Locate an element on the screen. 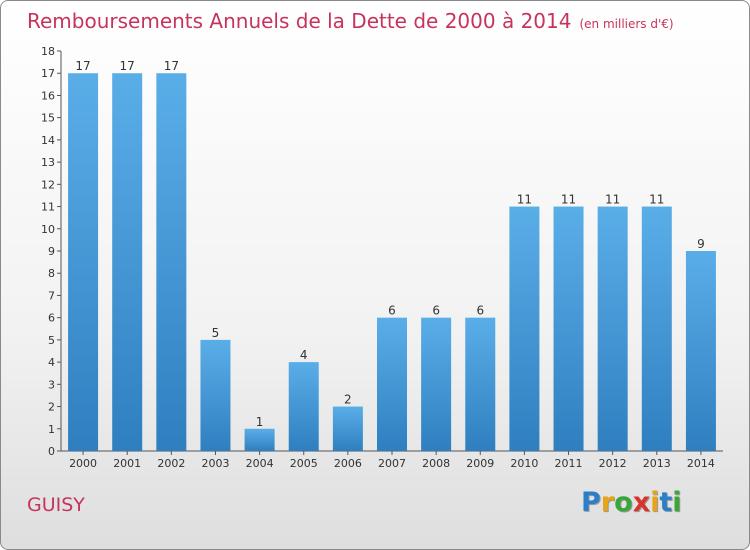  x-tick-label: 2014 is located at coordinates (701, 463).